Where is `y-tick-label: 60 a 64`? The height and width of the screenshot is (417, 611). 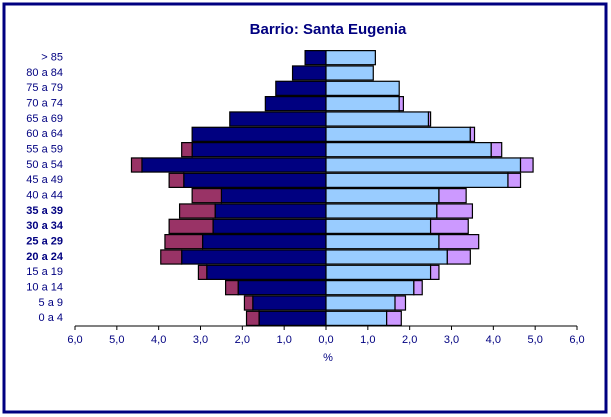 y-tick-label: 60 a 64 is located at coordinates (44, 134).